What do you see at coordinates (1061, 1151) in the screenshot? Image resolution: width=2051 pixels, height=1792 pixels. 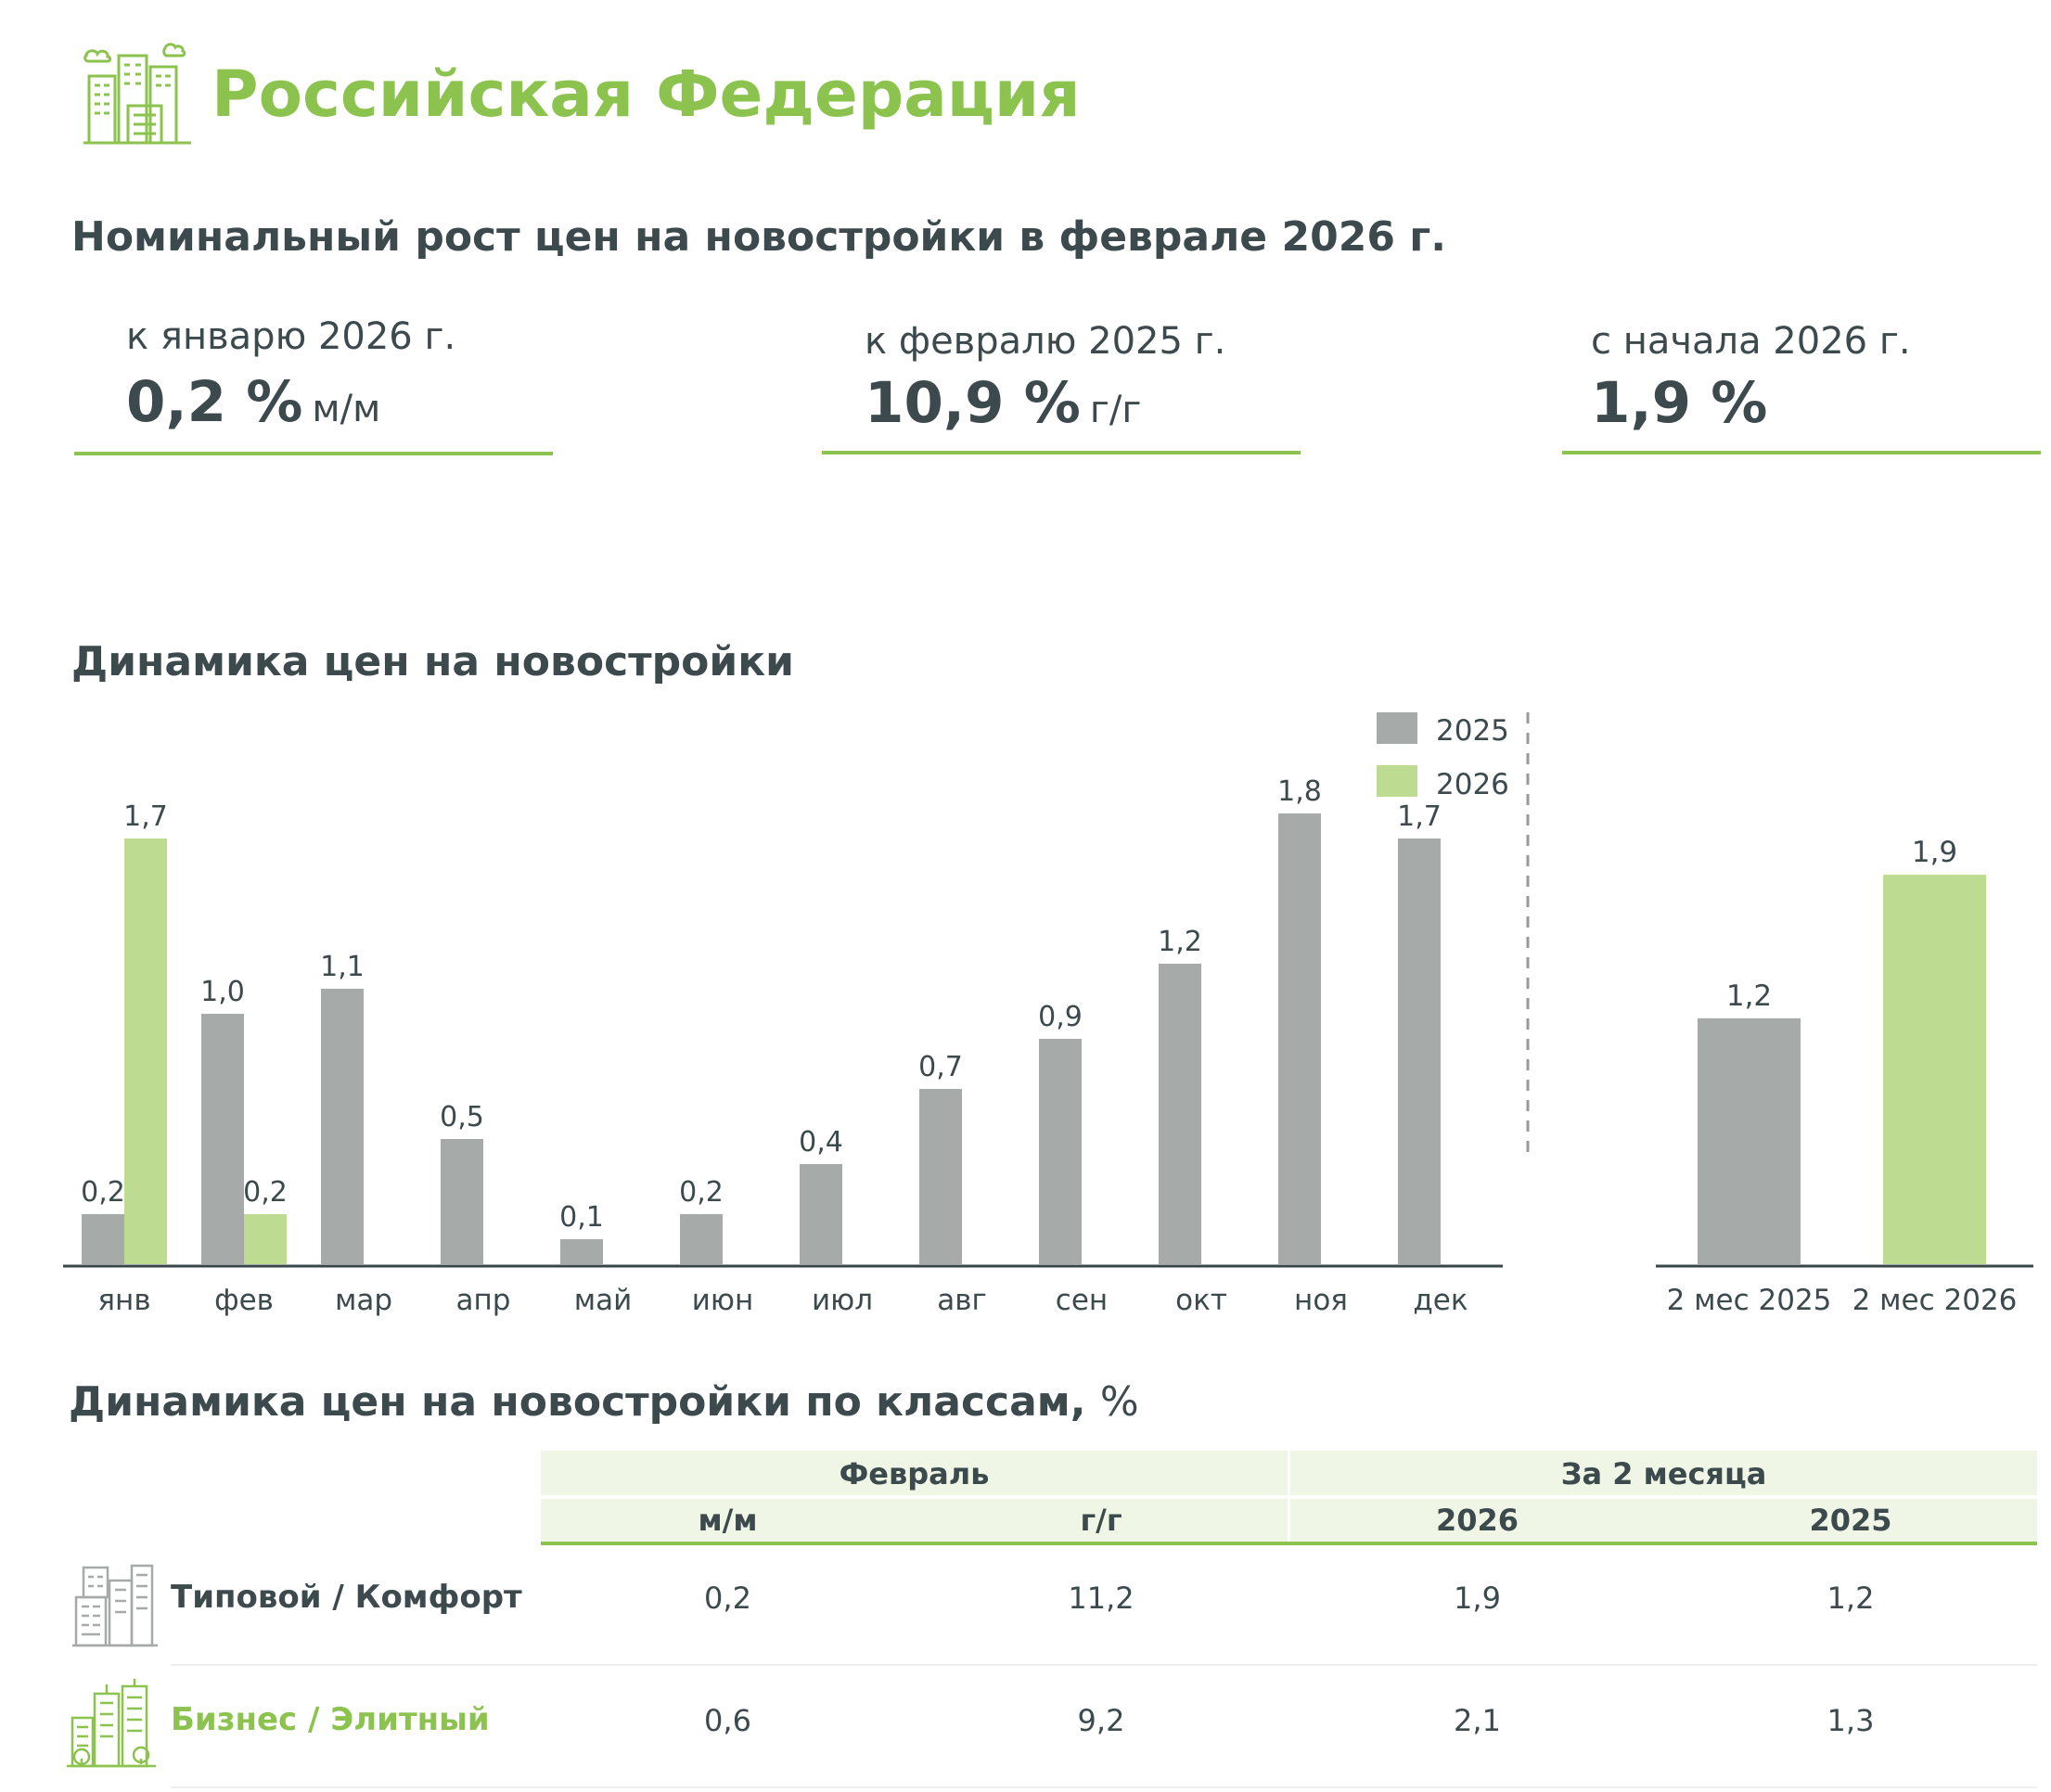 I see `bar-2025-сен` at bounding box center [1061, 1151].